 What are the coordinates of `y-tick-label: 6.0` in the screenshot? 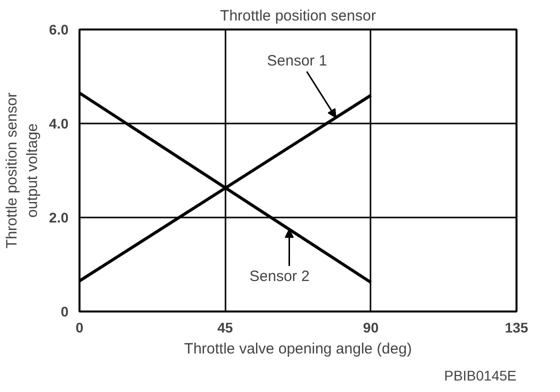 It's located at (59, 30).